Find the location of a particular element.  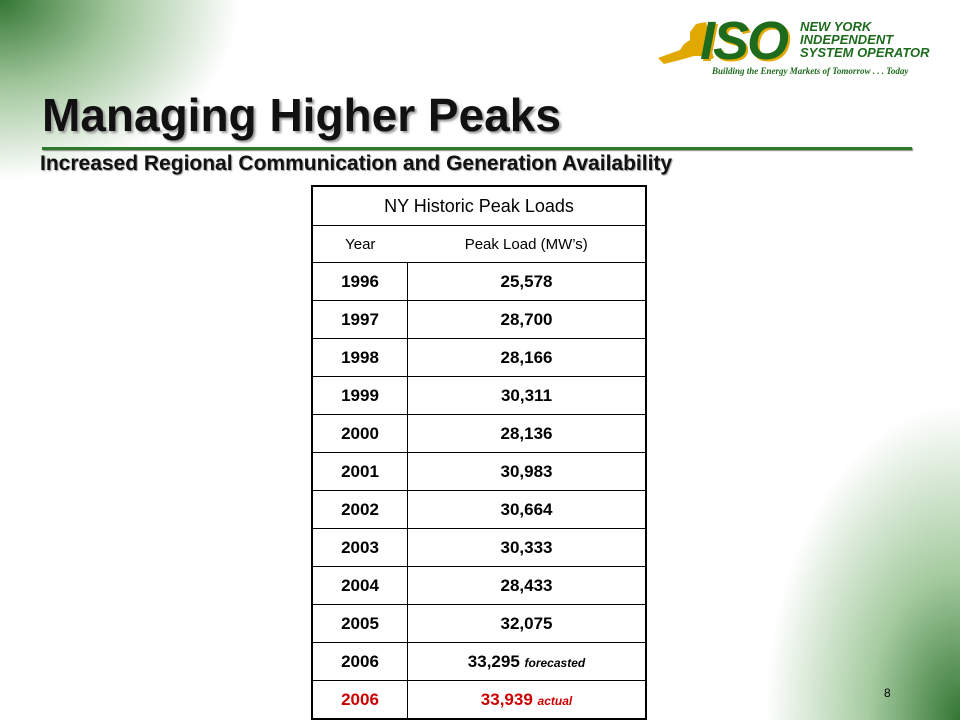

logo-acronym: ISO is located at coordinates (744, 41).